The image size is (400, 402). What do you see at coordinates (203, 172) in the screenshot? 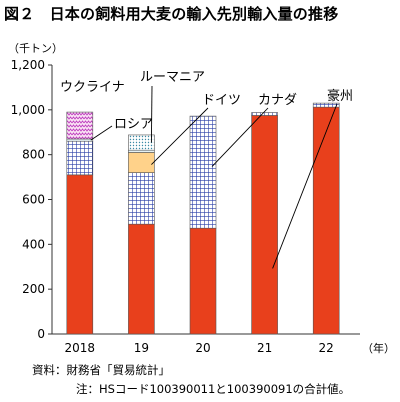
I see `bar-segment-カナダ-20` at bounding box center [203, 172].